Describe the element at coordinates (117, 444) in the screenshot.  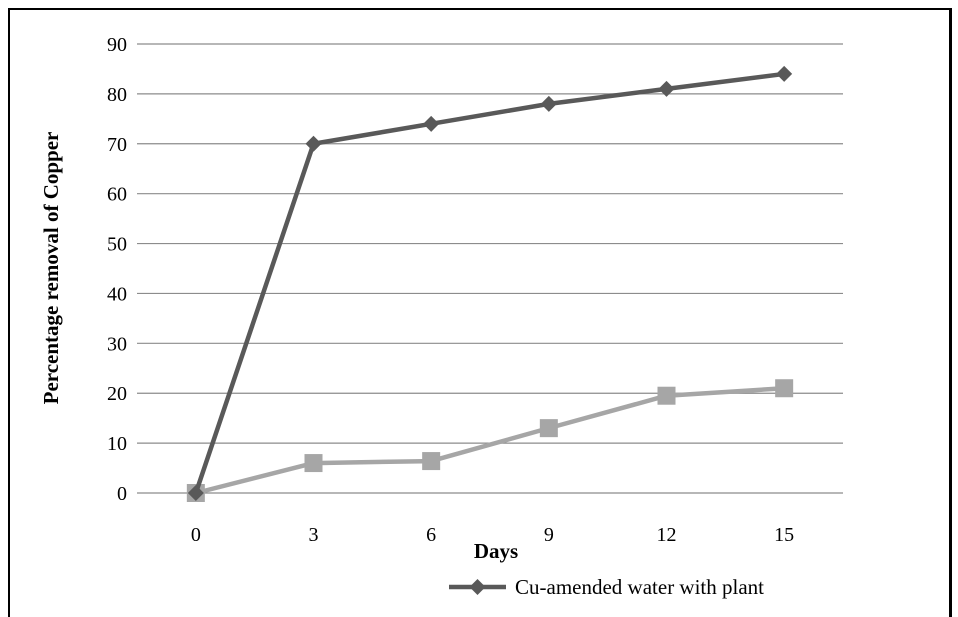
I see `y-tick-label: 10` at that location.